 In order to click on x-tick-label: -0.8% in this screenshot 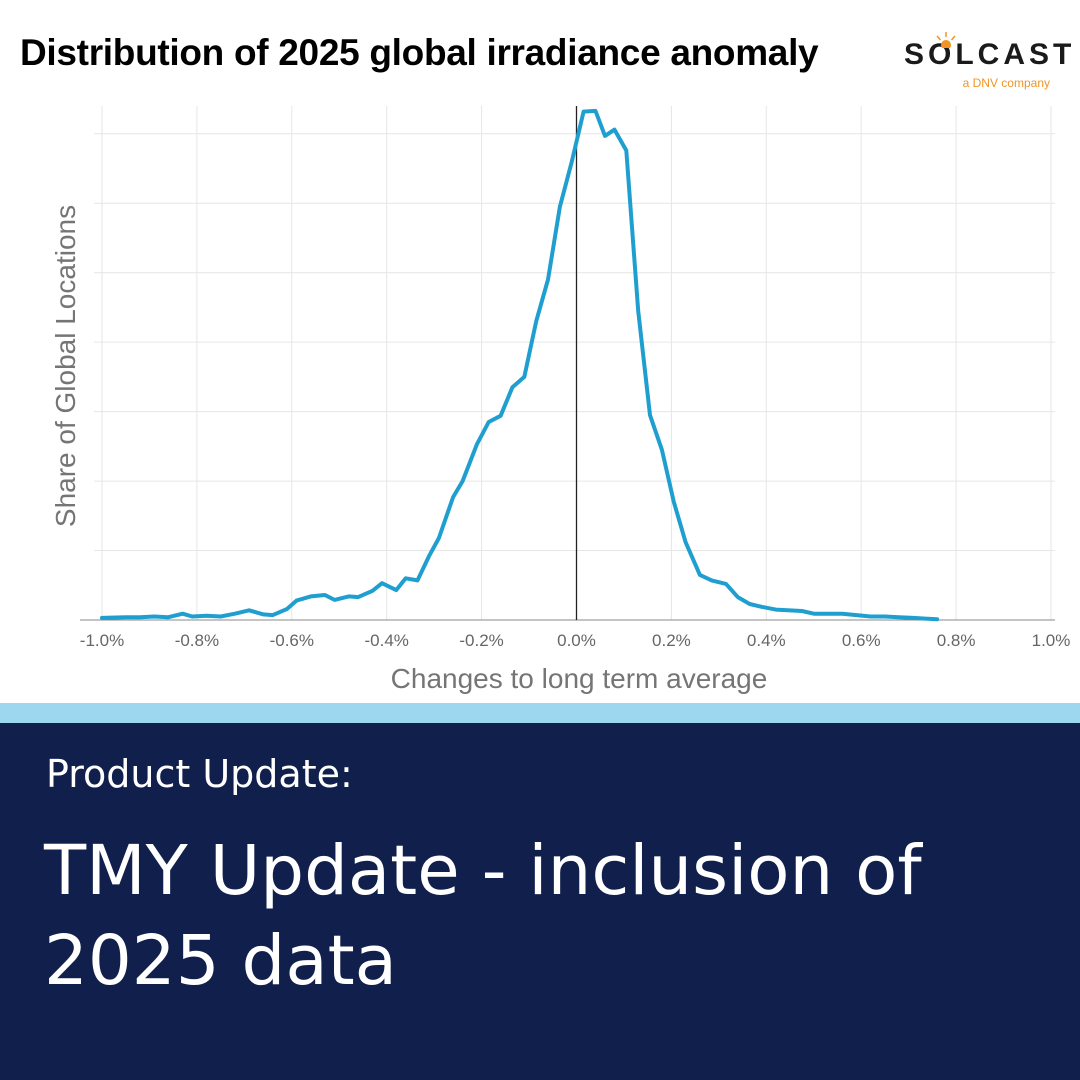, I will do `click(197, 640)`.